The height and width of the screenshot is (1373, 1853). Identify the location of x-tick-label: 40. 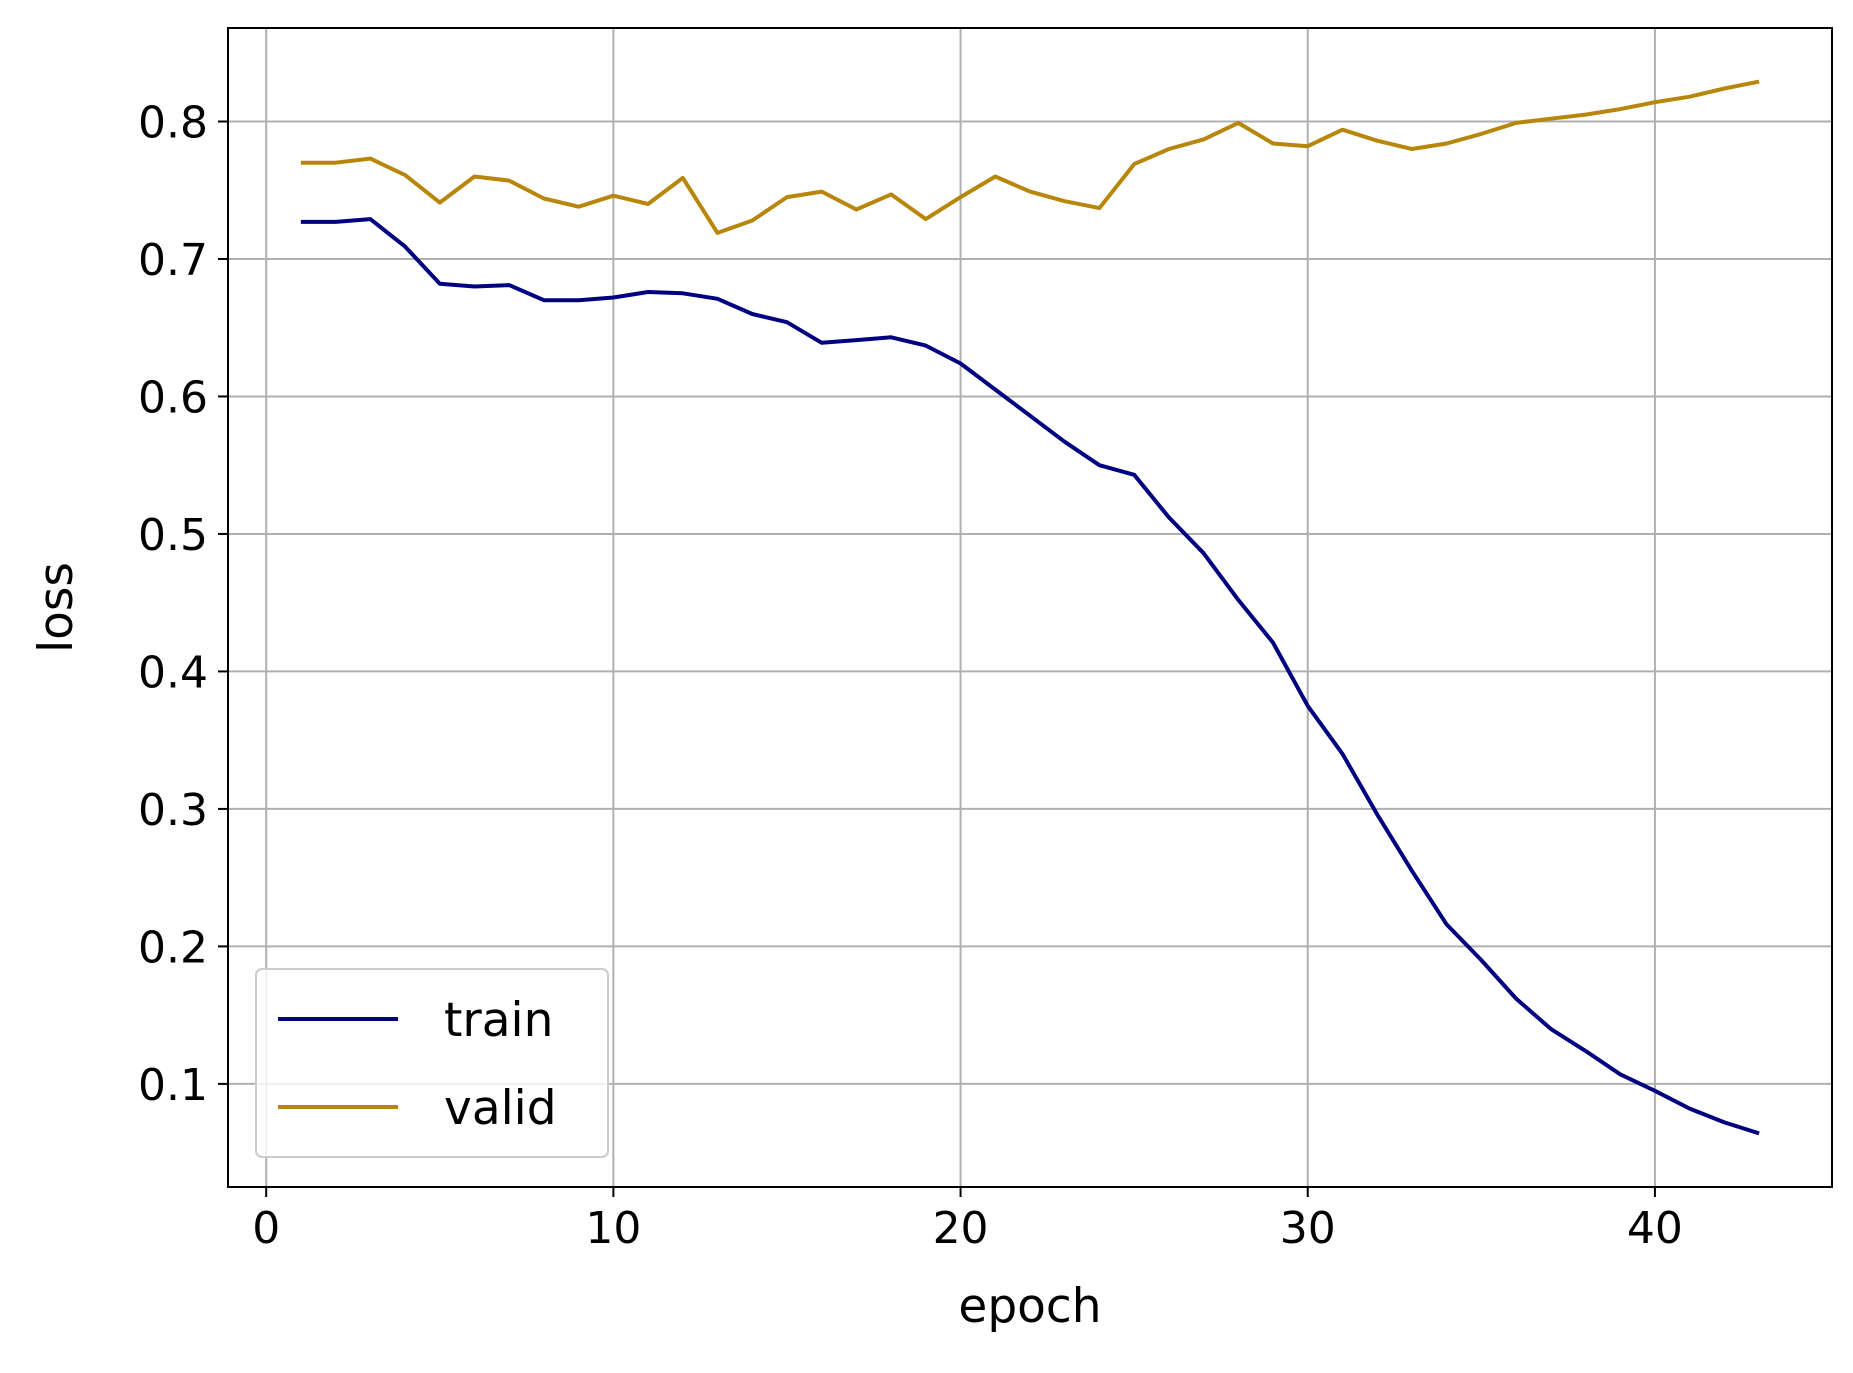
(1655, 1228).